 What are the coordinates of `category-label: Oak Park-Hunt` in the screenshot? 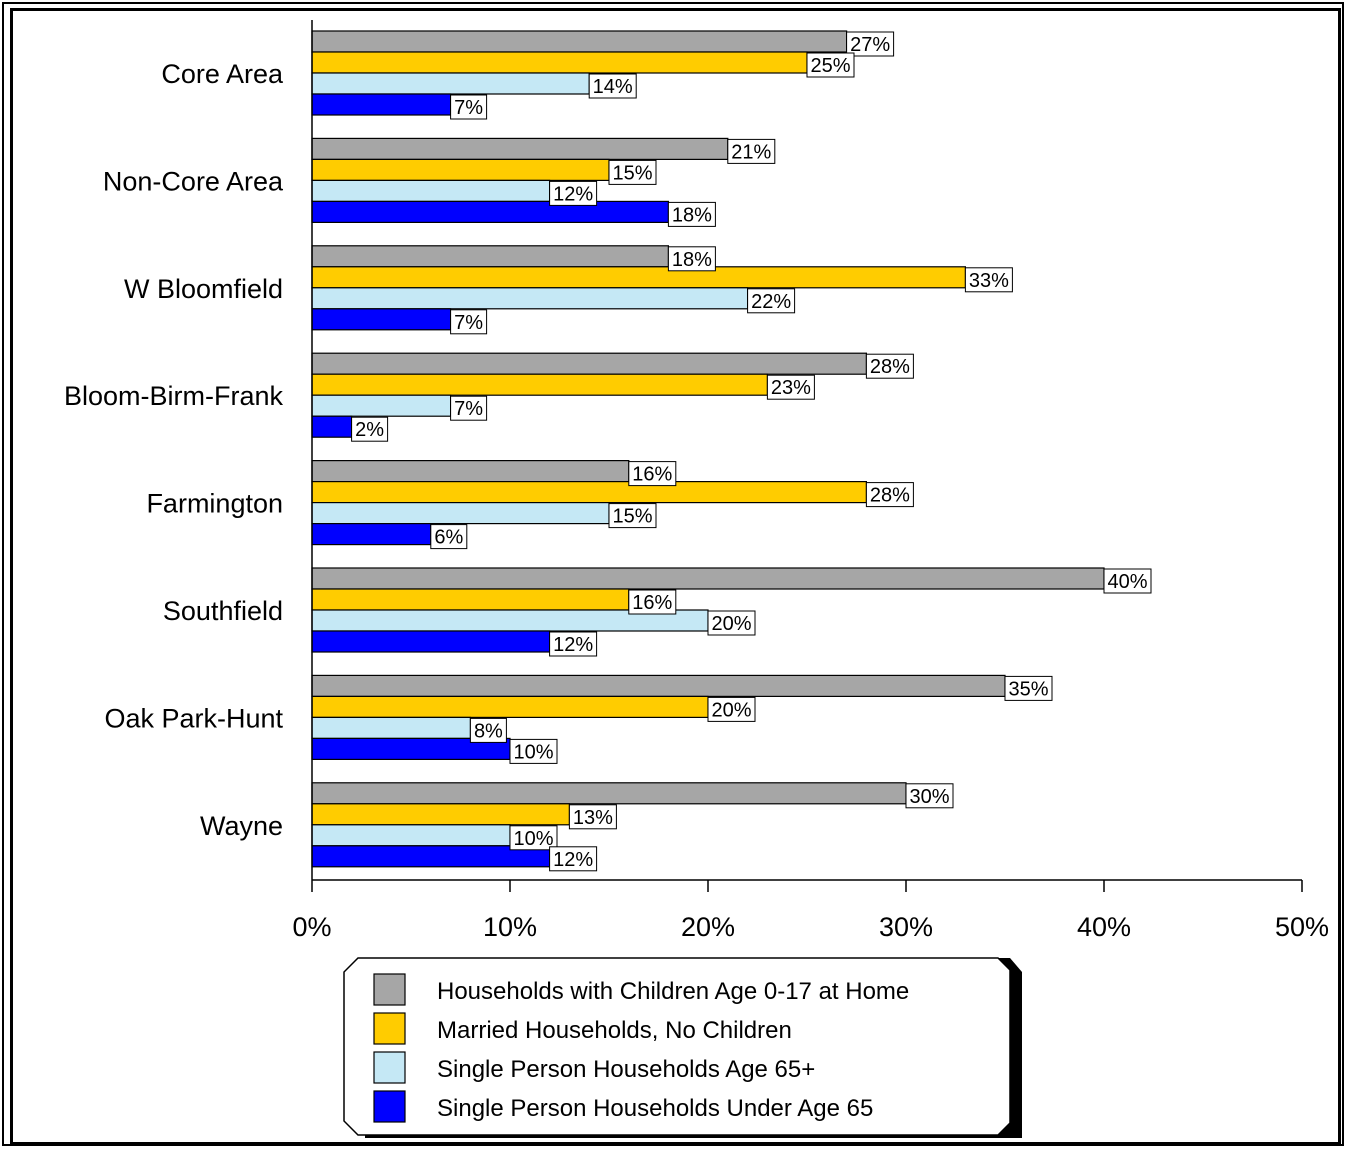 It's located at (193, 718).